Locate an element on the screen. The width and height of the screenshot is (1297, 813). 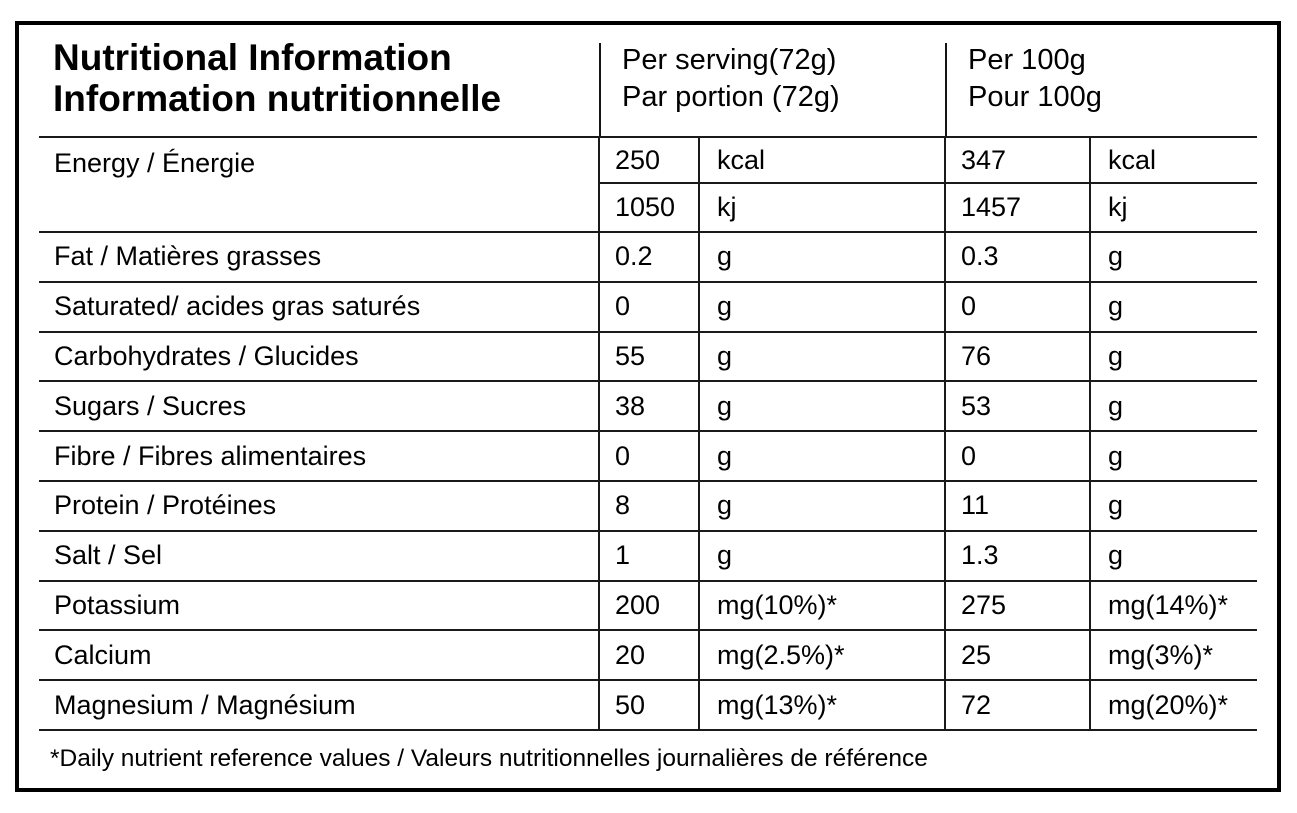
row-label: Fat / Matières grasses is located at coordinates (319, 256).